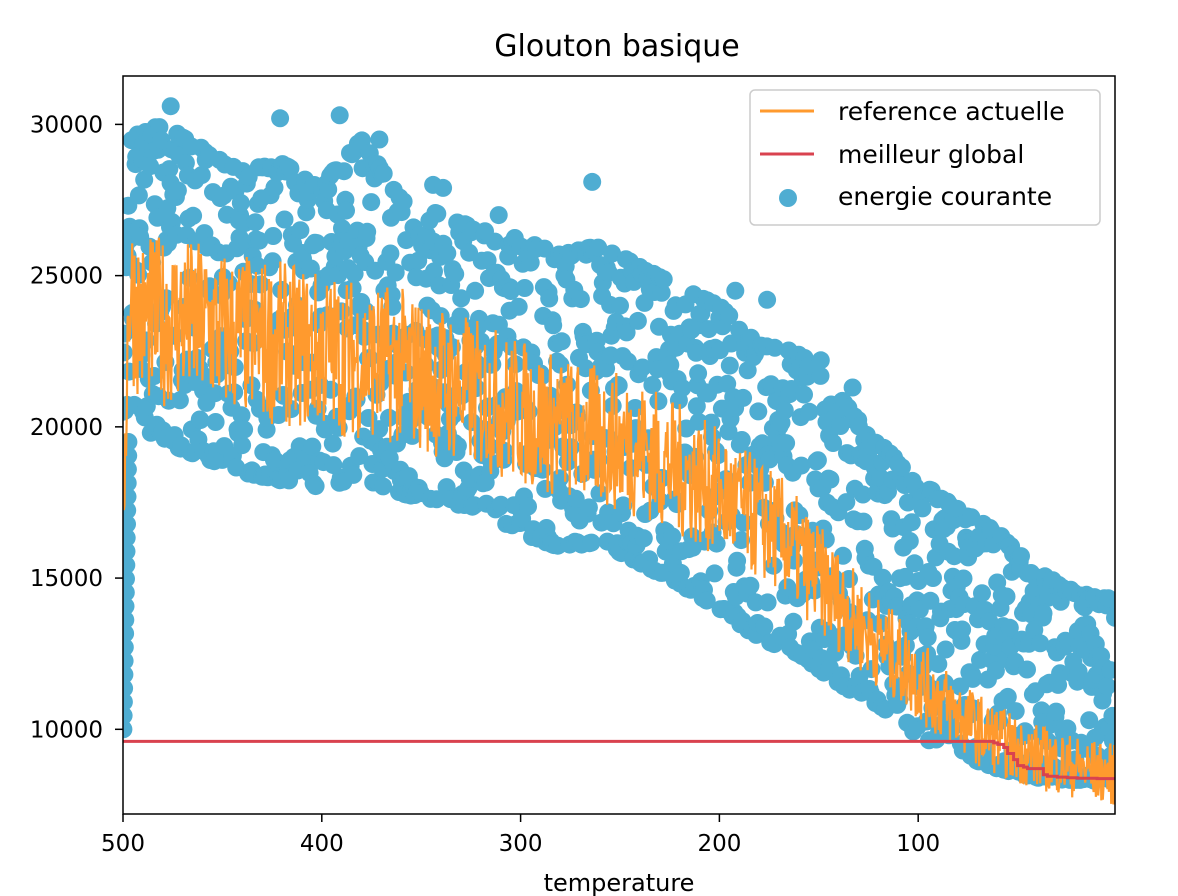 This screenshot has height=896, width=1178. Describe the element at coordinates (619, 882) in the screenshot. I see `x-axis-label: temperature` at that location.